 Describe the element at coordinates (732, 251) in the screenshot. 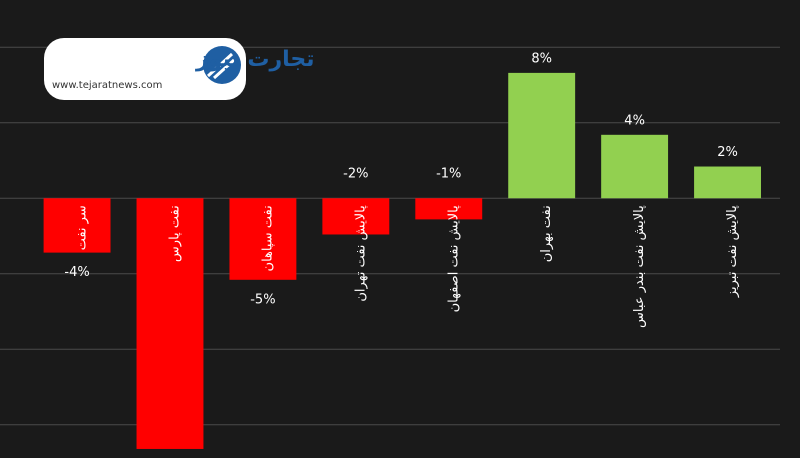

I see `x-tick-label: پالایش نفت تبریز` at that location.